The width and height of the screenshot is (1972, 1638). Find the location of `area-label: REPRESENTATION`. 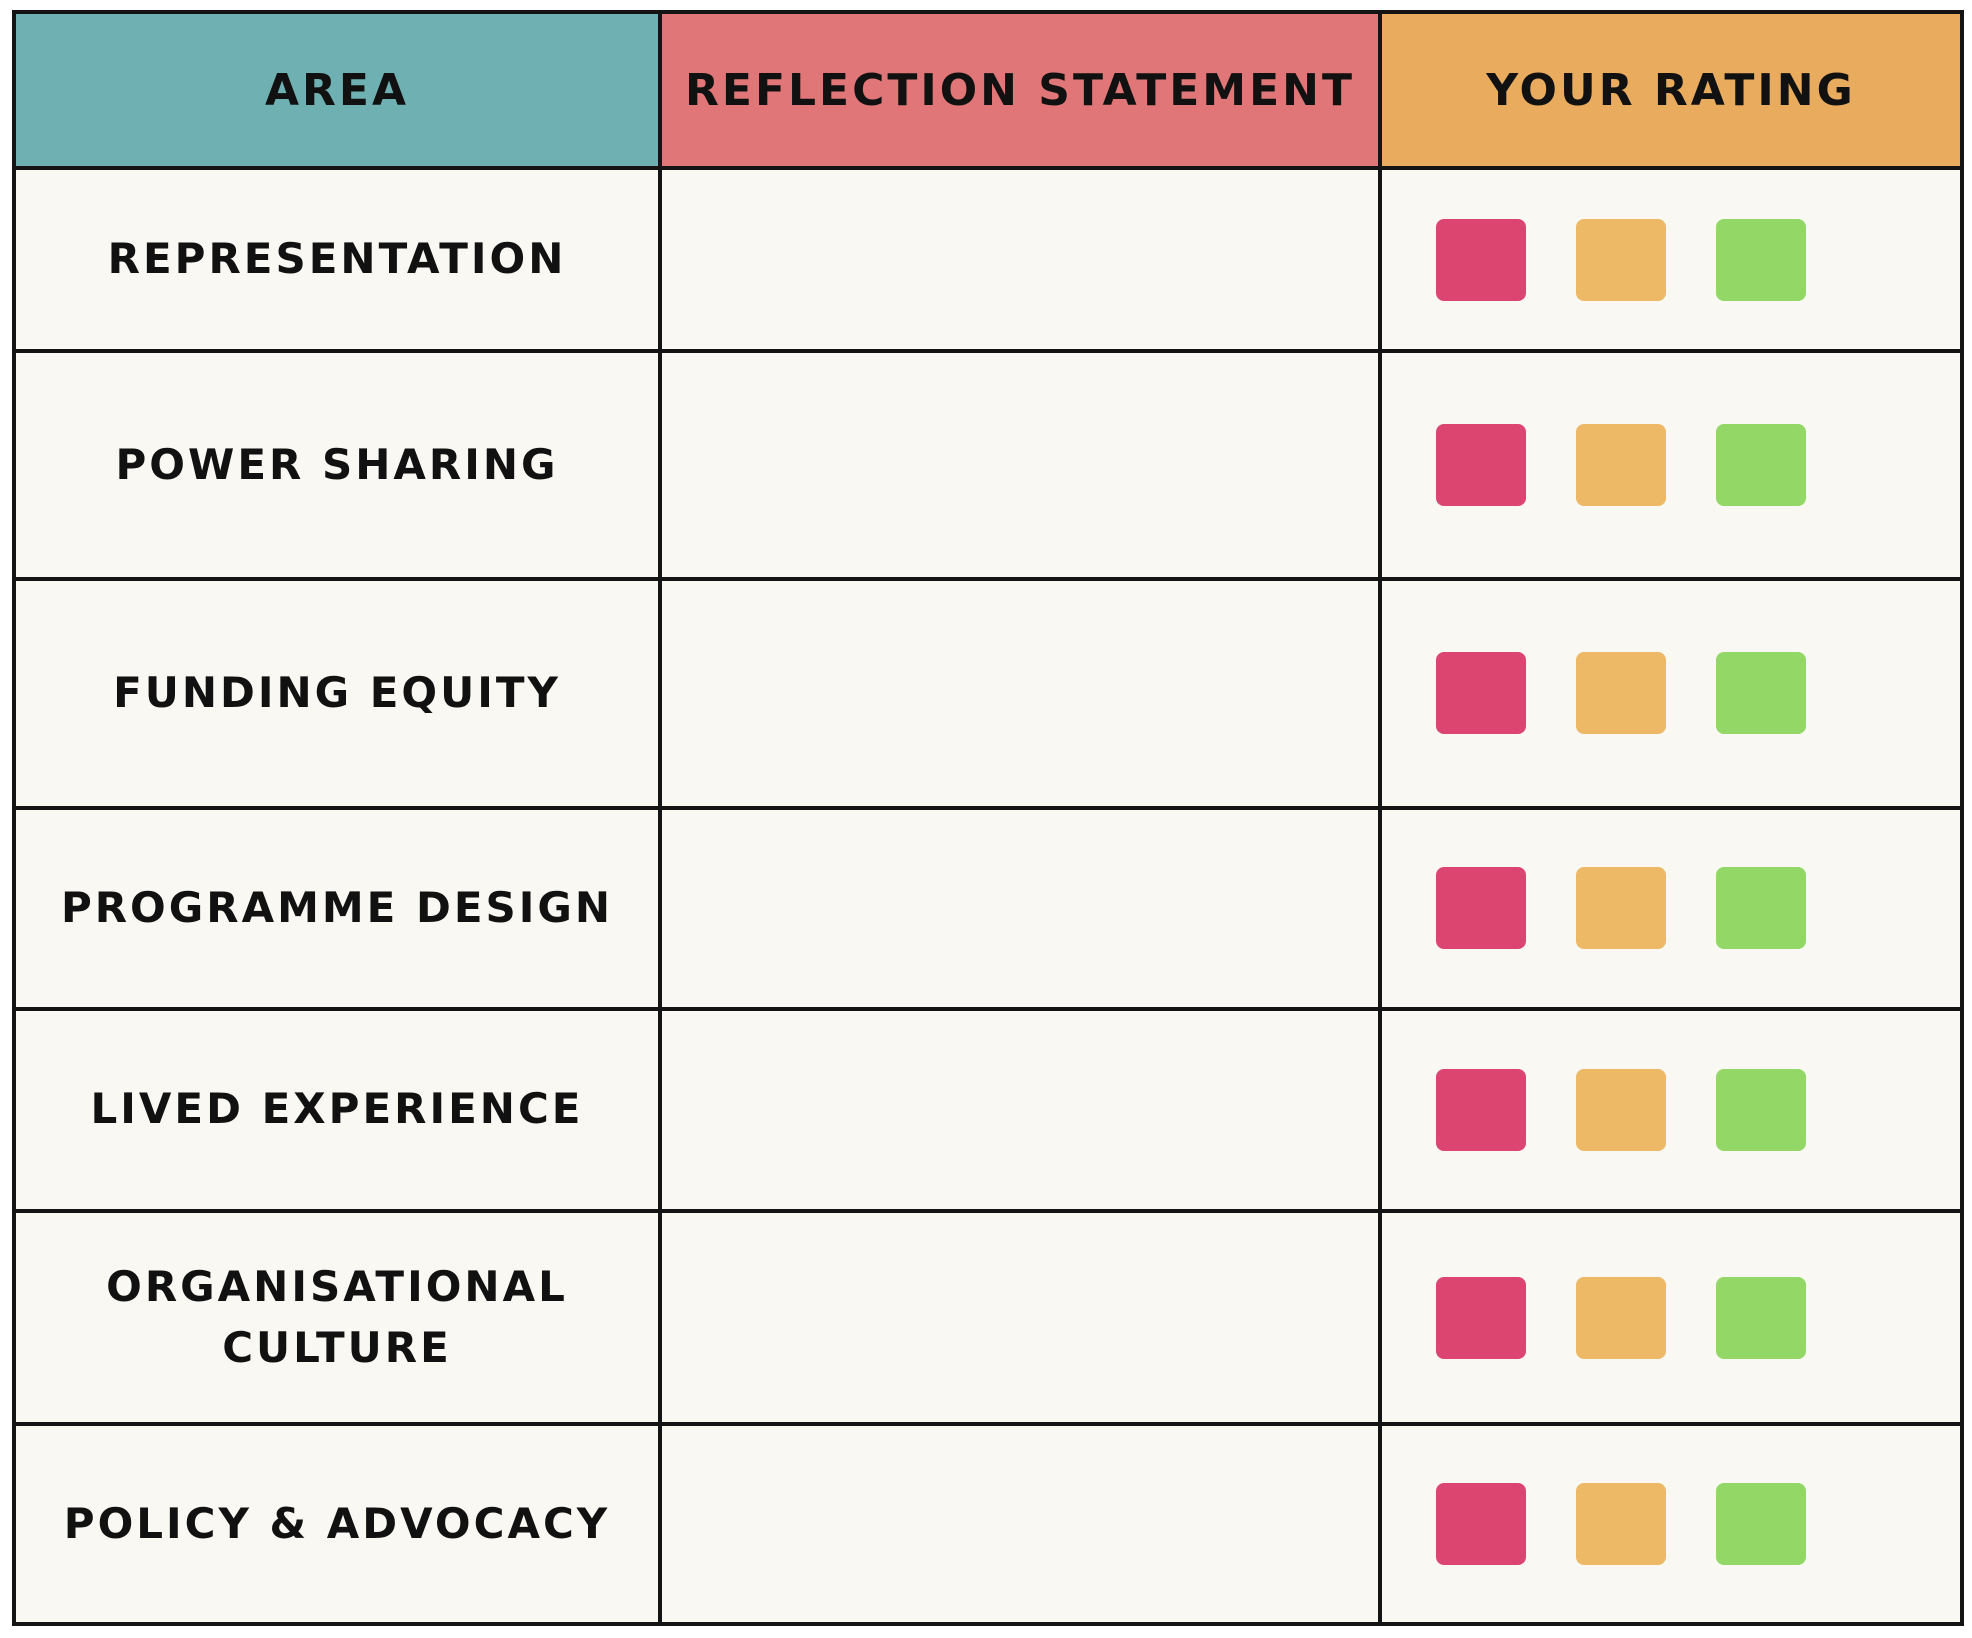

area-label: REPRESENTATION is located at coordinates (337, 259).